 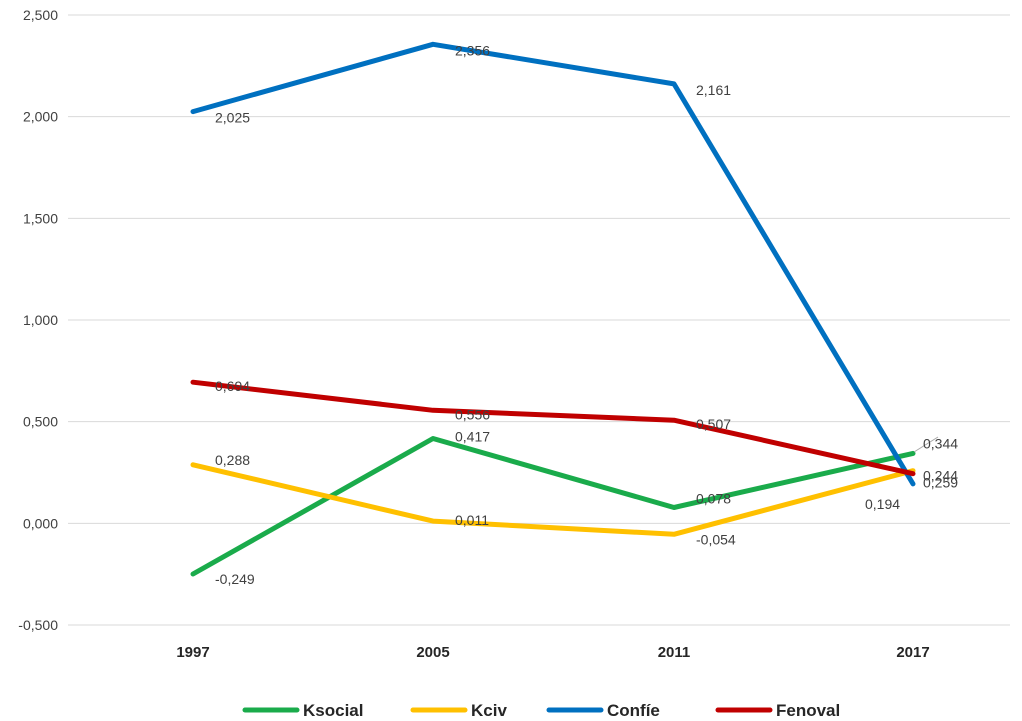 What do you see at coordinates (232, 118) in the screenshot?
I see `data-label: 2,025` at bounding box center [232, 118].